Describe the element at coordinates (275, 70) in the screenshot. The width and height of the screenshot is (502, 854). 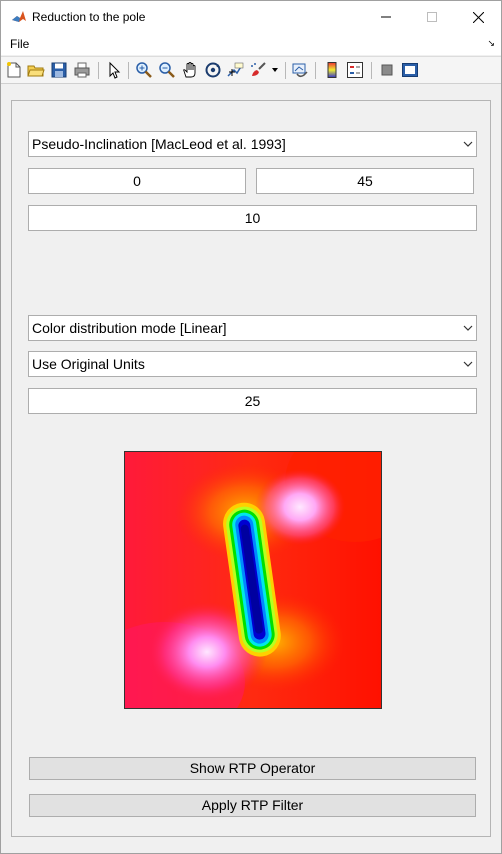
I see `brush-dropdown-icon` at that location.